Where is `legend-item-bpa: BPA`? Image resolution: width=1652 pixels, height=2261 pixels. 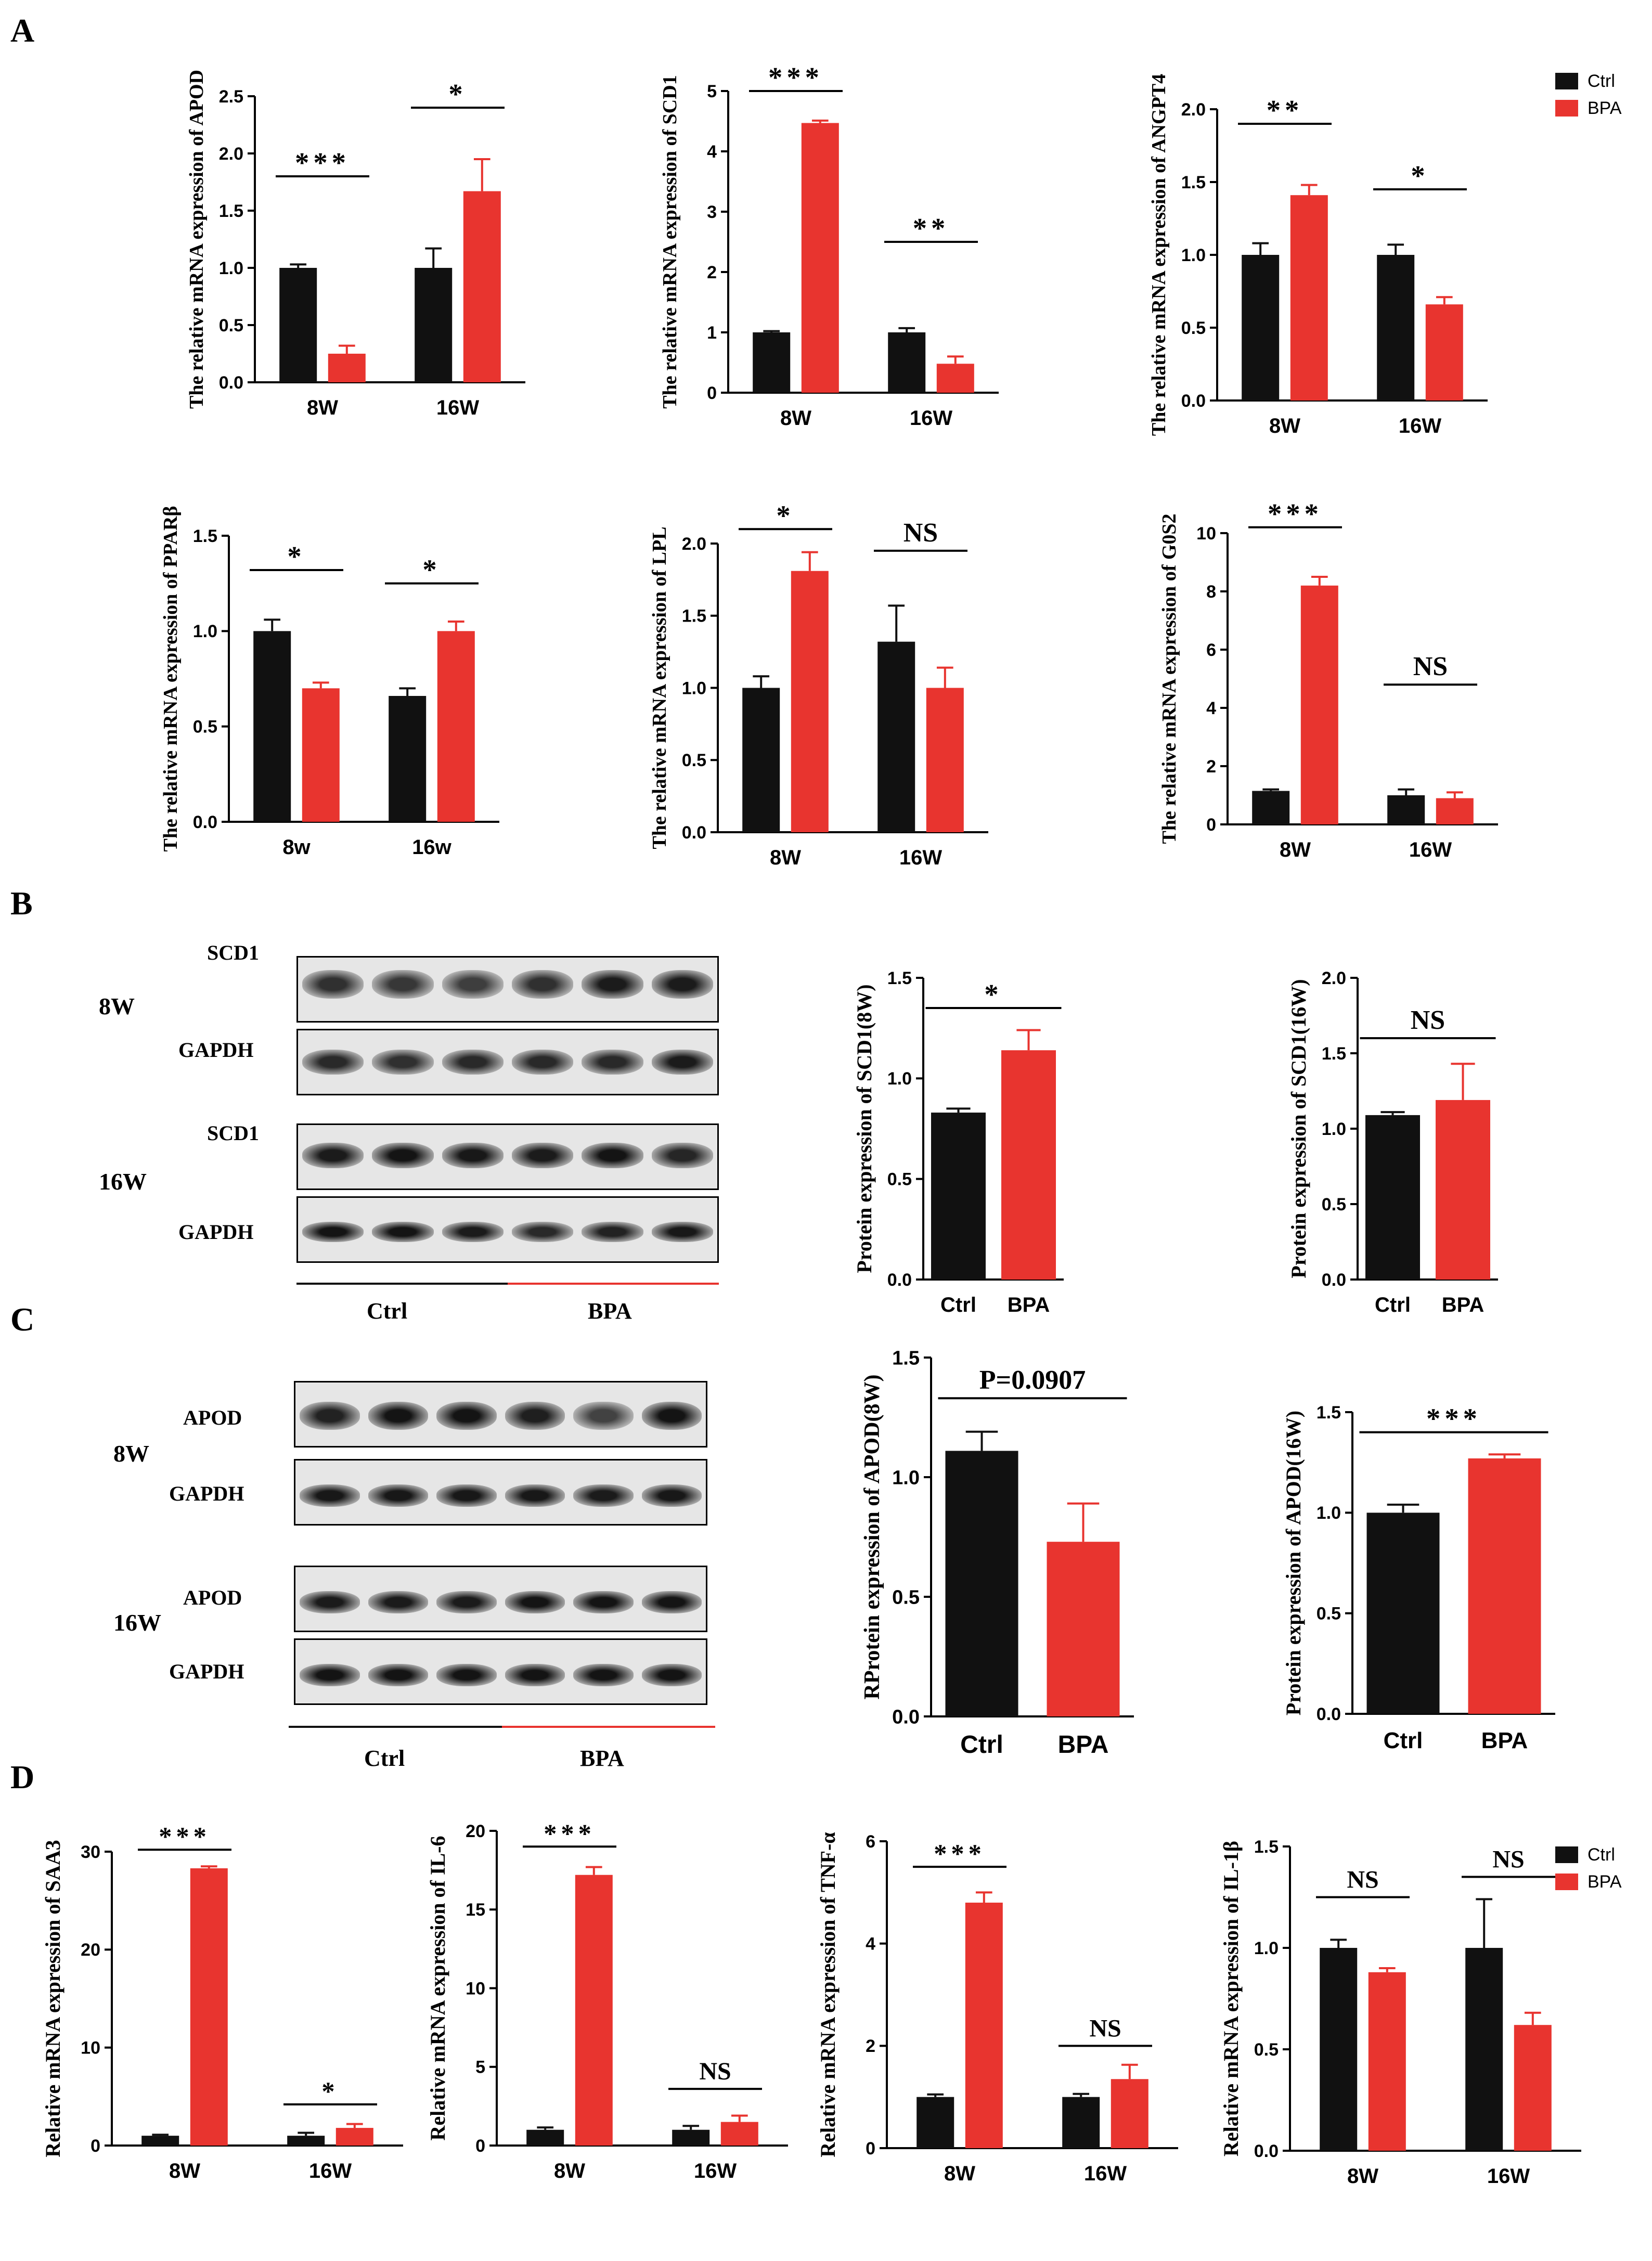 legend-item-bpa: BPA is located at coordinates (1588, 108).